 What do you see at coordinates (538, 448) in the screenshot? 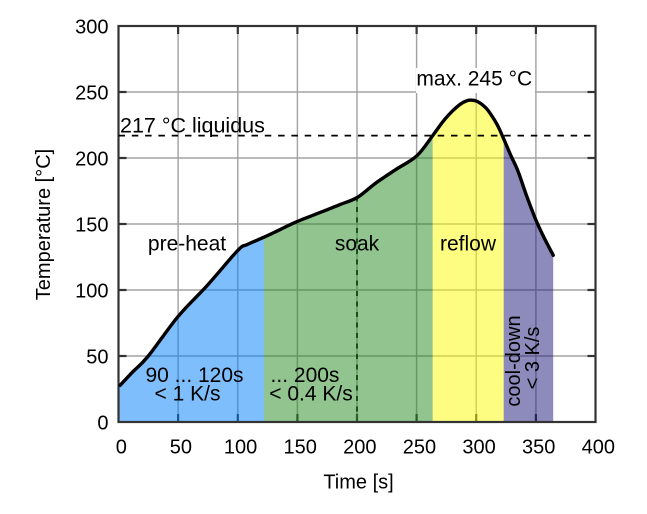
I see `svg-text: 350` at bounding box center [538, 448].